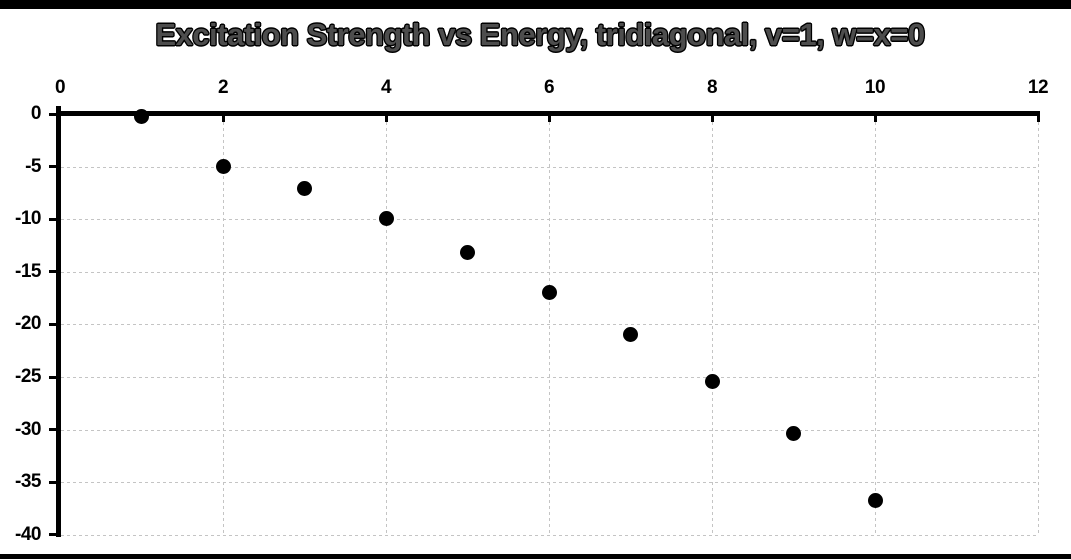  I want to click on x-tick-label: 2, so click(223, 87).